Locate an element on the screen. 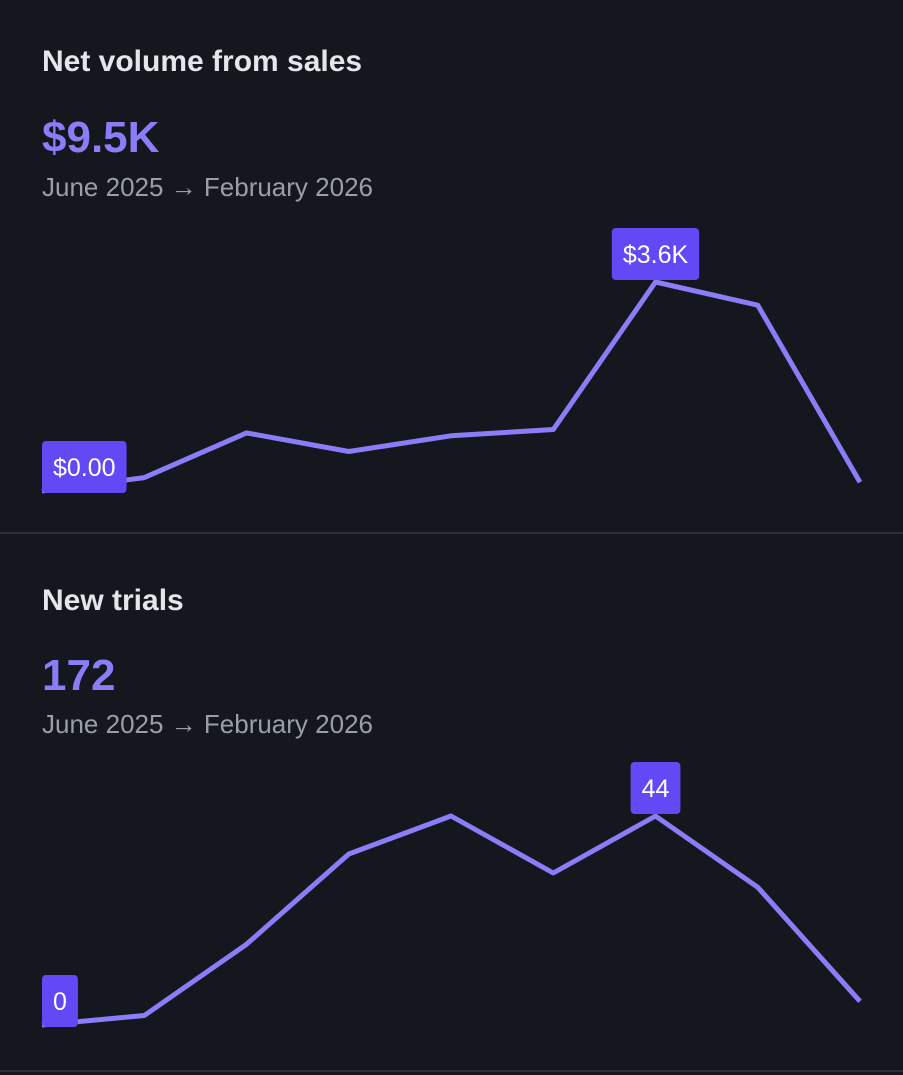 This screenshot has width=903, height=1075. sales-data-label-0: $0.00 is located at coordinates (84, 467).